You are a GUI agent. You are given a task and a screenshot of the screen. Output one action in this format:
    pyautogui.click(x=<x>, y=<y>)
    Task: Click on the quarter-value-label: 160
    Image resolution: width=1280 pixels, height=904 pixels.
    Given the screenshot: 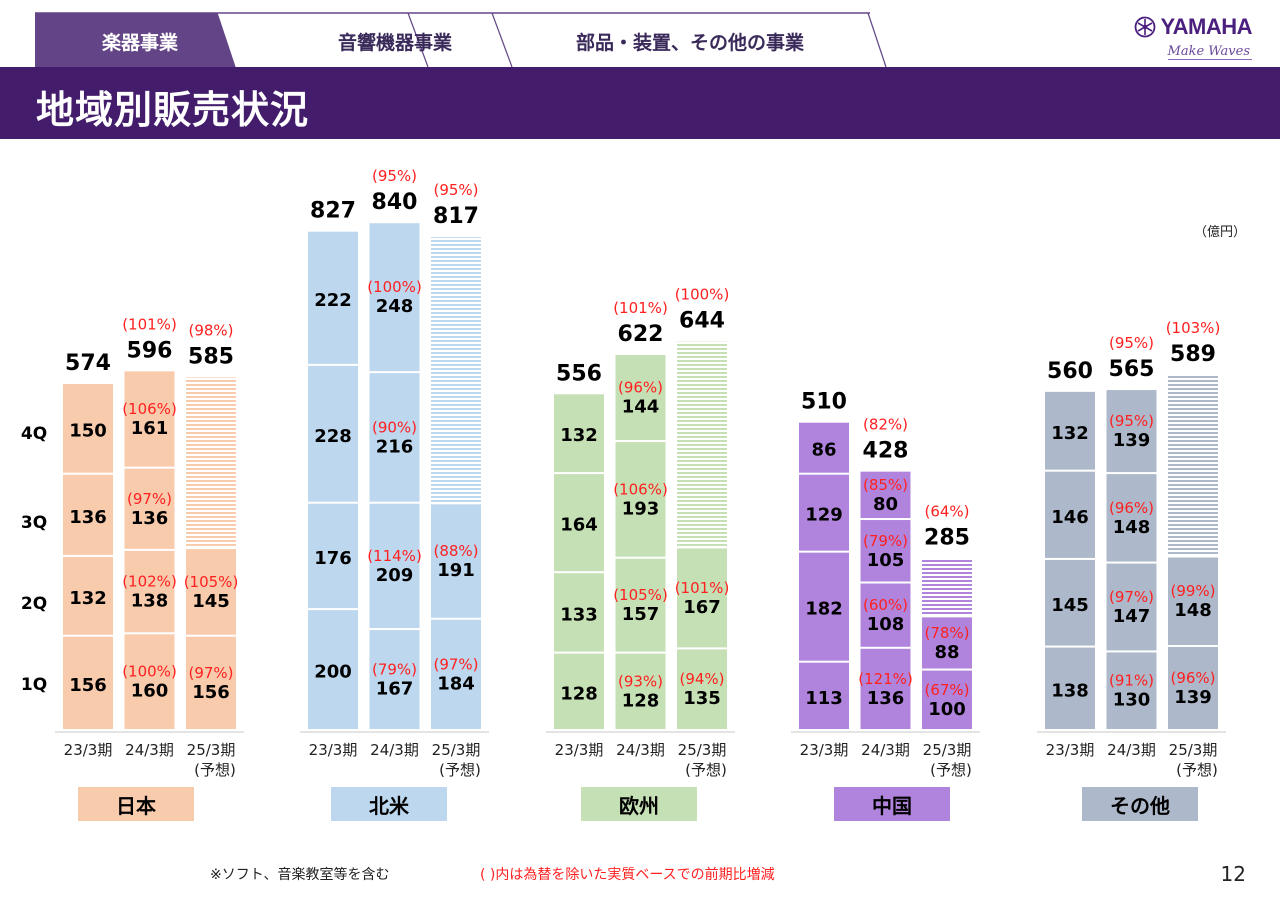 What is the action you would take?
    pyautogui.click(x=150, y=691)
    